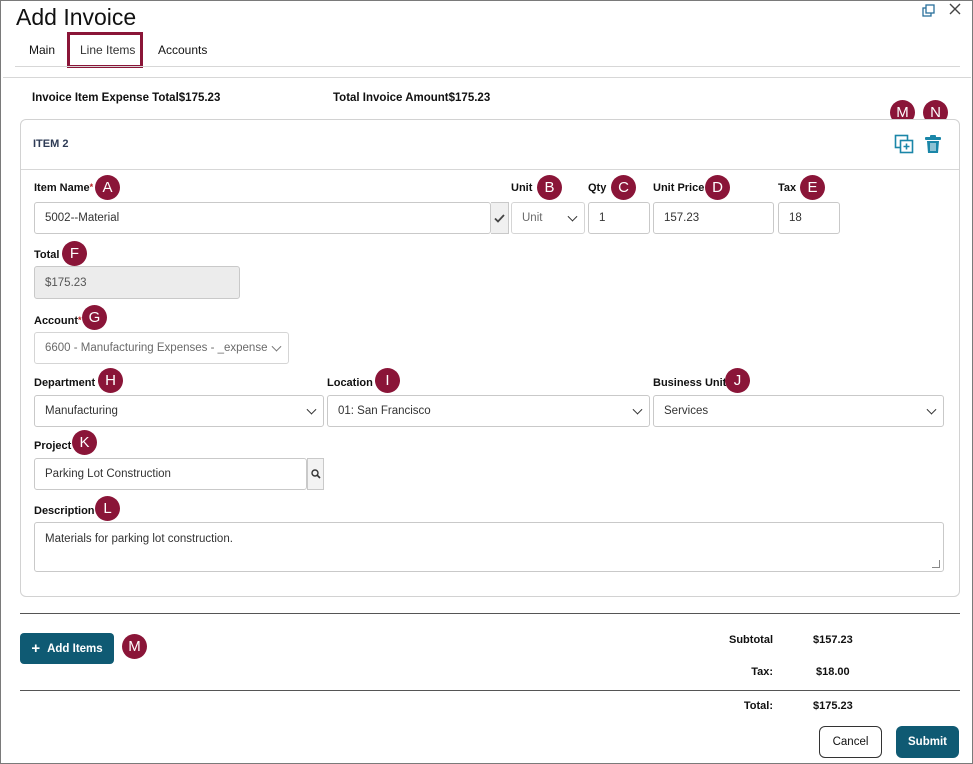 This screenshot has height=764, width=973. I want to click on account-select-value: 6600 - Manufacturing Expenses - _expense, so click(156, 348).